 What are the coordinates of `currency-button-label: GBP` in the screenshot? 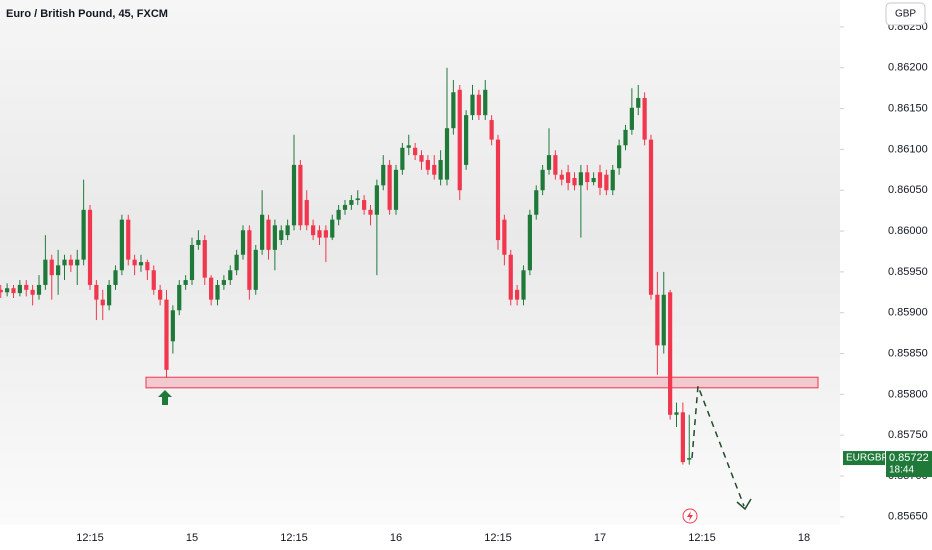 It's located at (905, 14).